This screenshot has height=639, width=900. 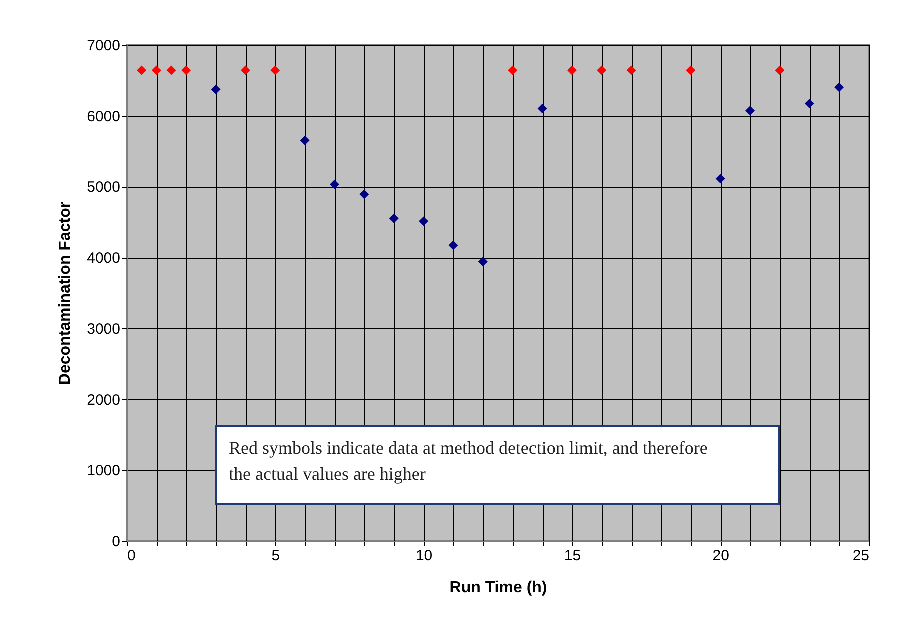 What do you see at coordinates (573, 556) in the screenshot?
I see `x-tick-label: 15` at bounding box center [573, 556].